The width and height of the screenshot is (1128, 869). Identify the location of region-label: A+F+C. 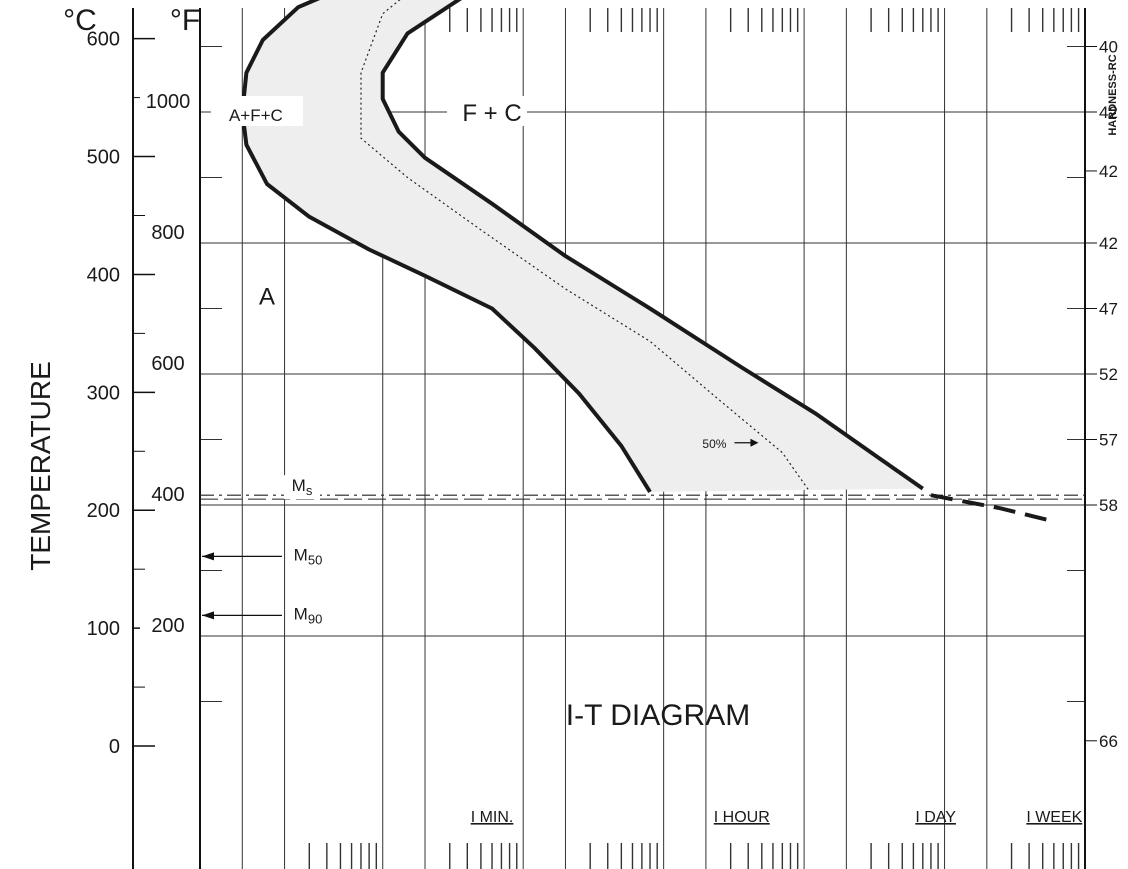
(256, 115).